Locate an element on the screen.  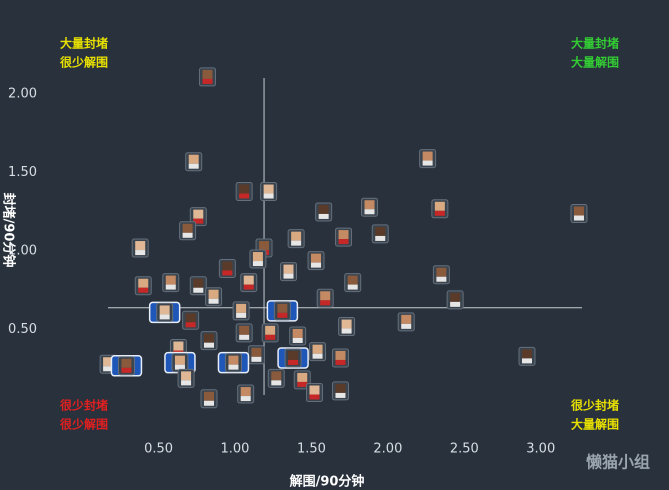
x-tick-label: 1.50 is located at coordinates (311, 449).